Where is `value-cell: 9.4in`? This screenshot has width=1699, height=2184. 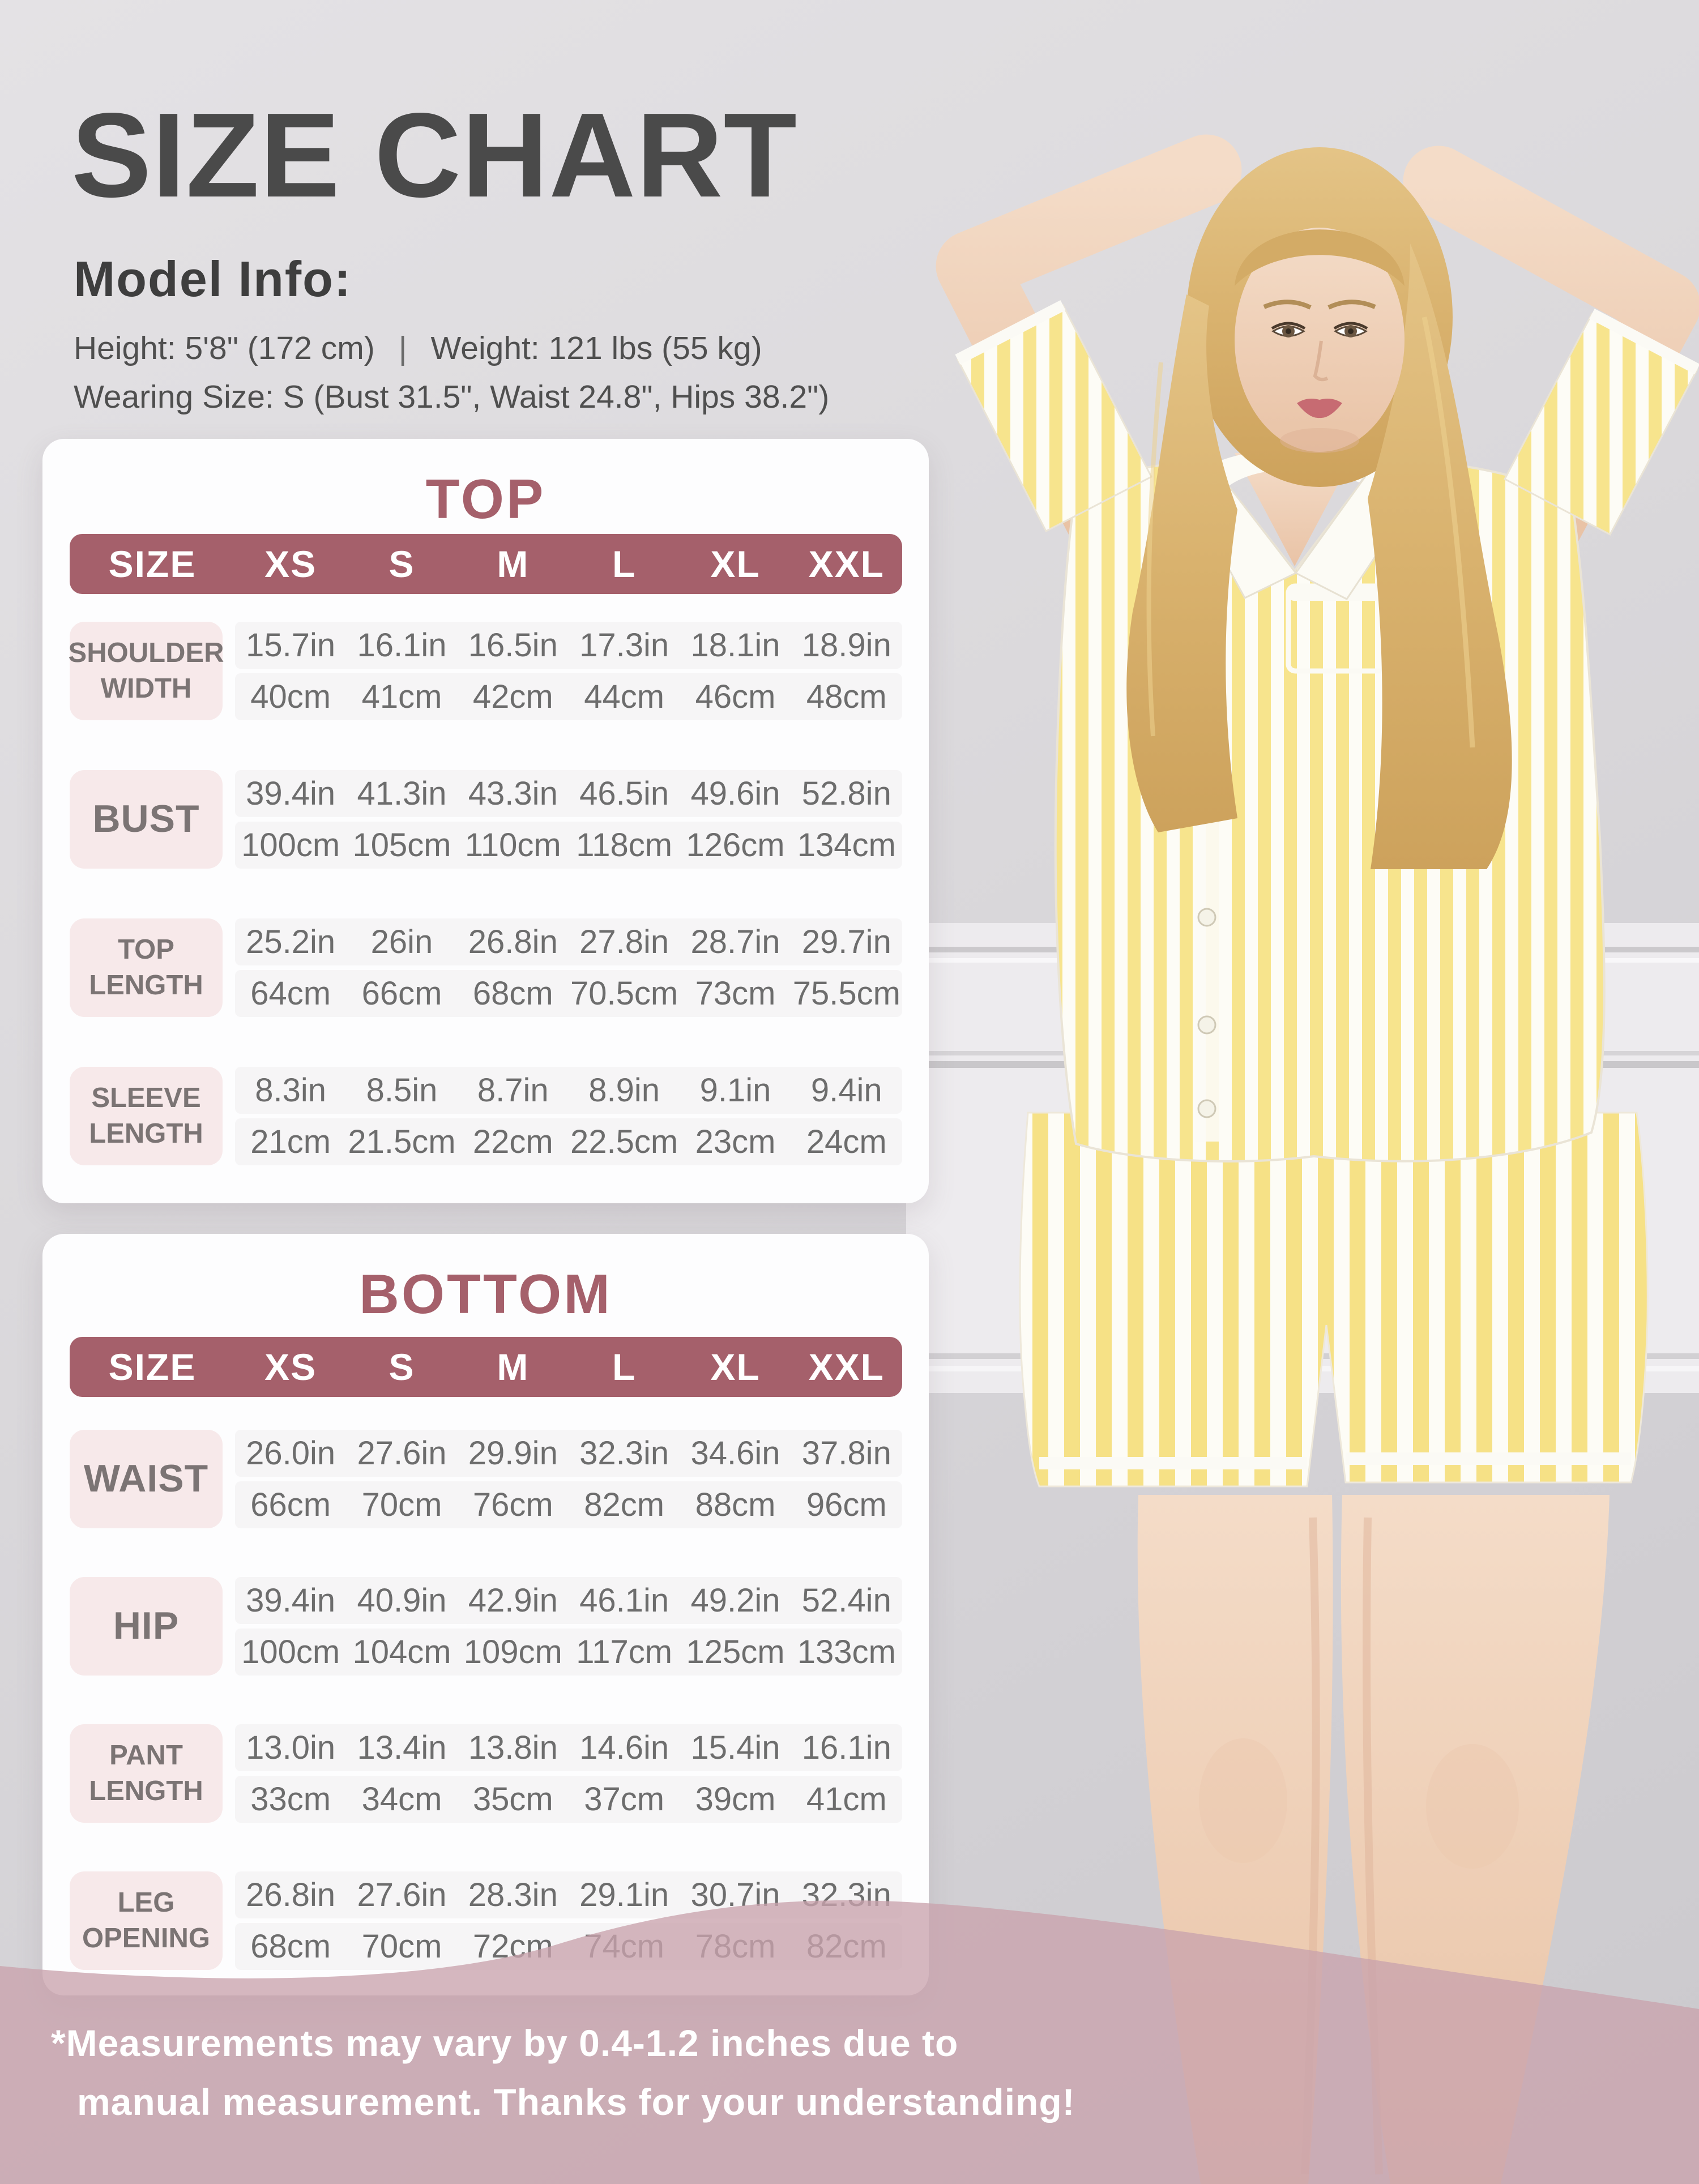 value-cell: 9.4in is located at coordinates (846, 1090).